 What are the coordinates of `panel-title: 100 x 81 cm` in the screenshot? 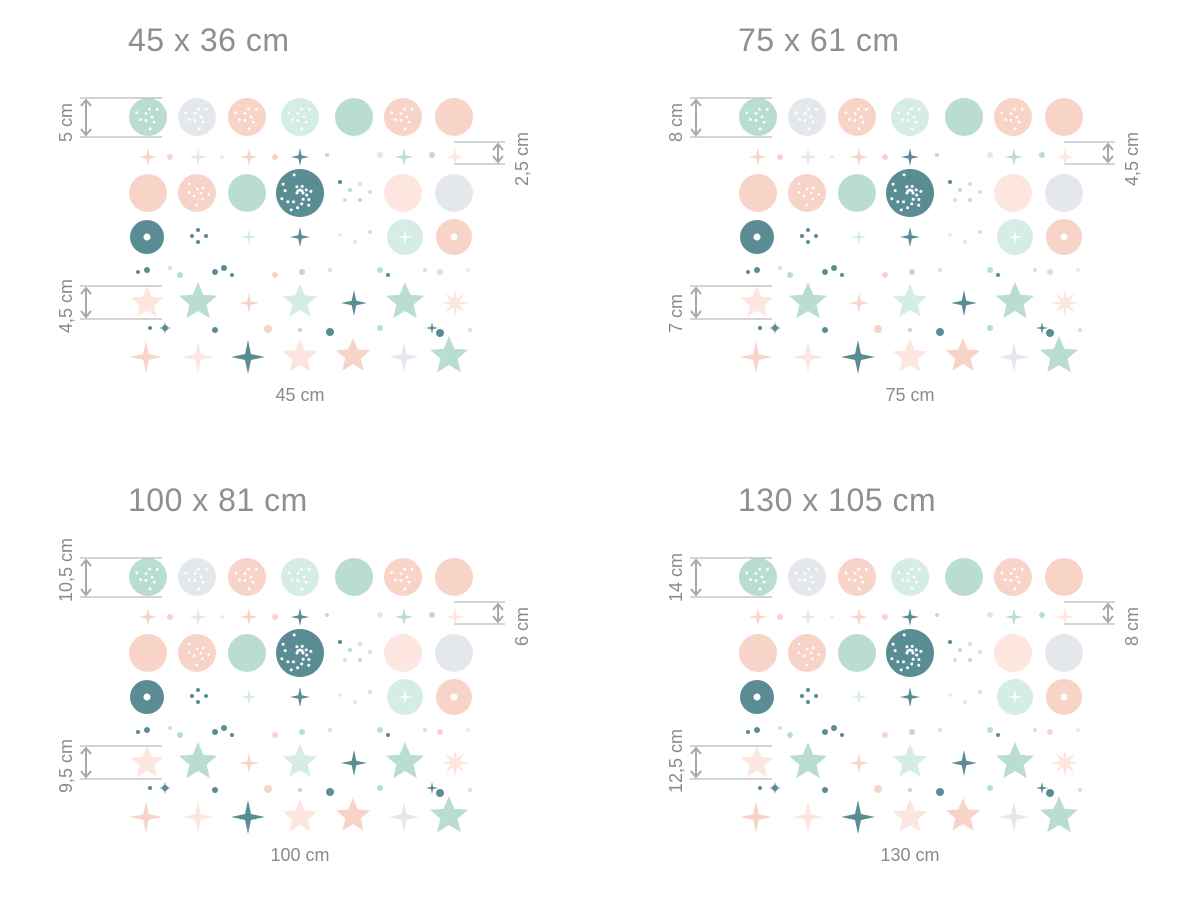 It's located at (218, 500).